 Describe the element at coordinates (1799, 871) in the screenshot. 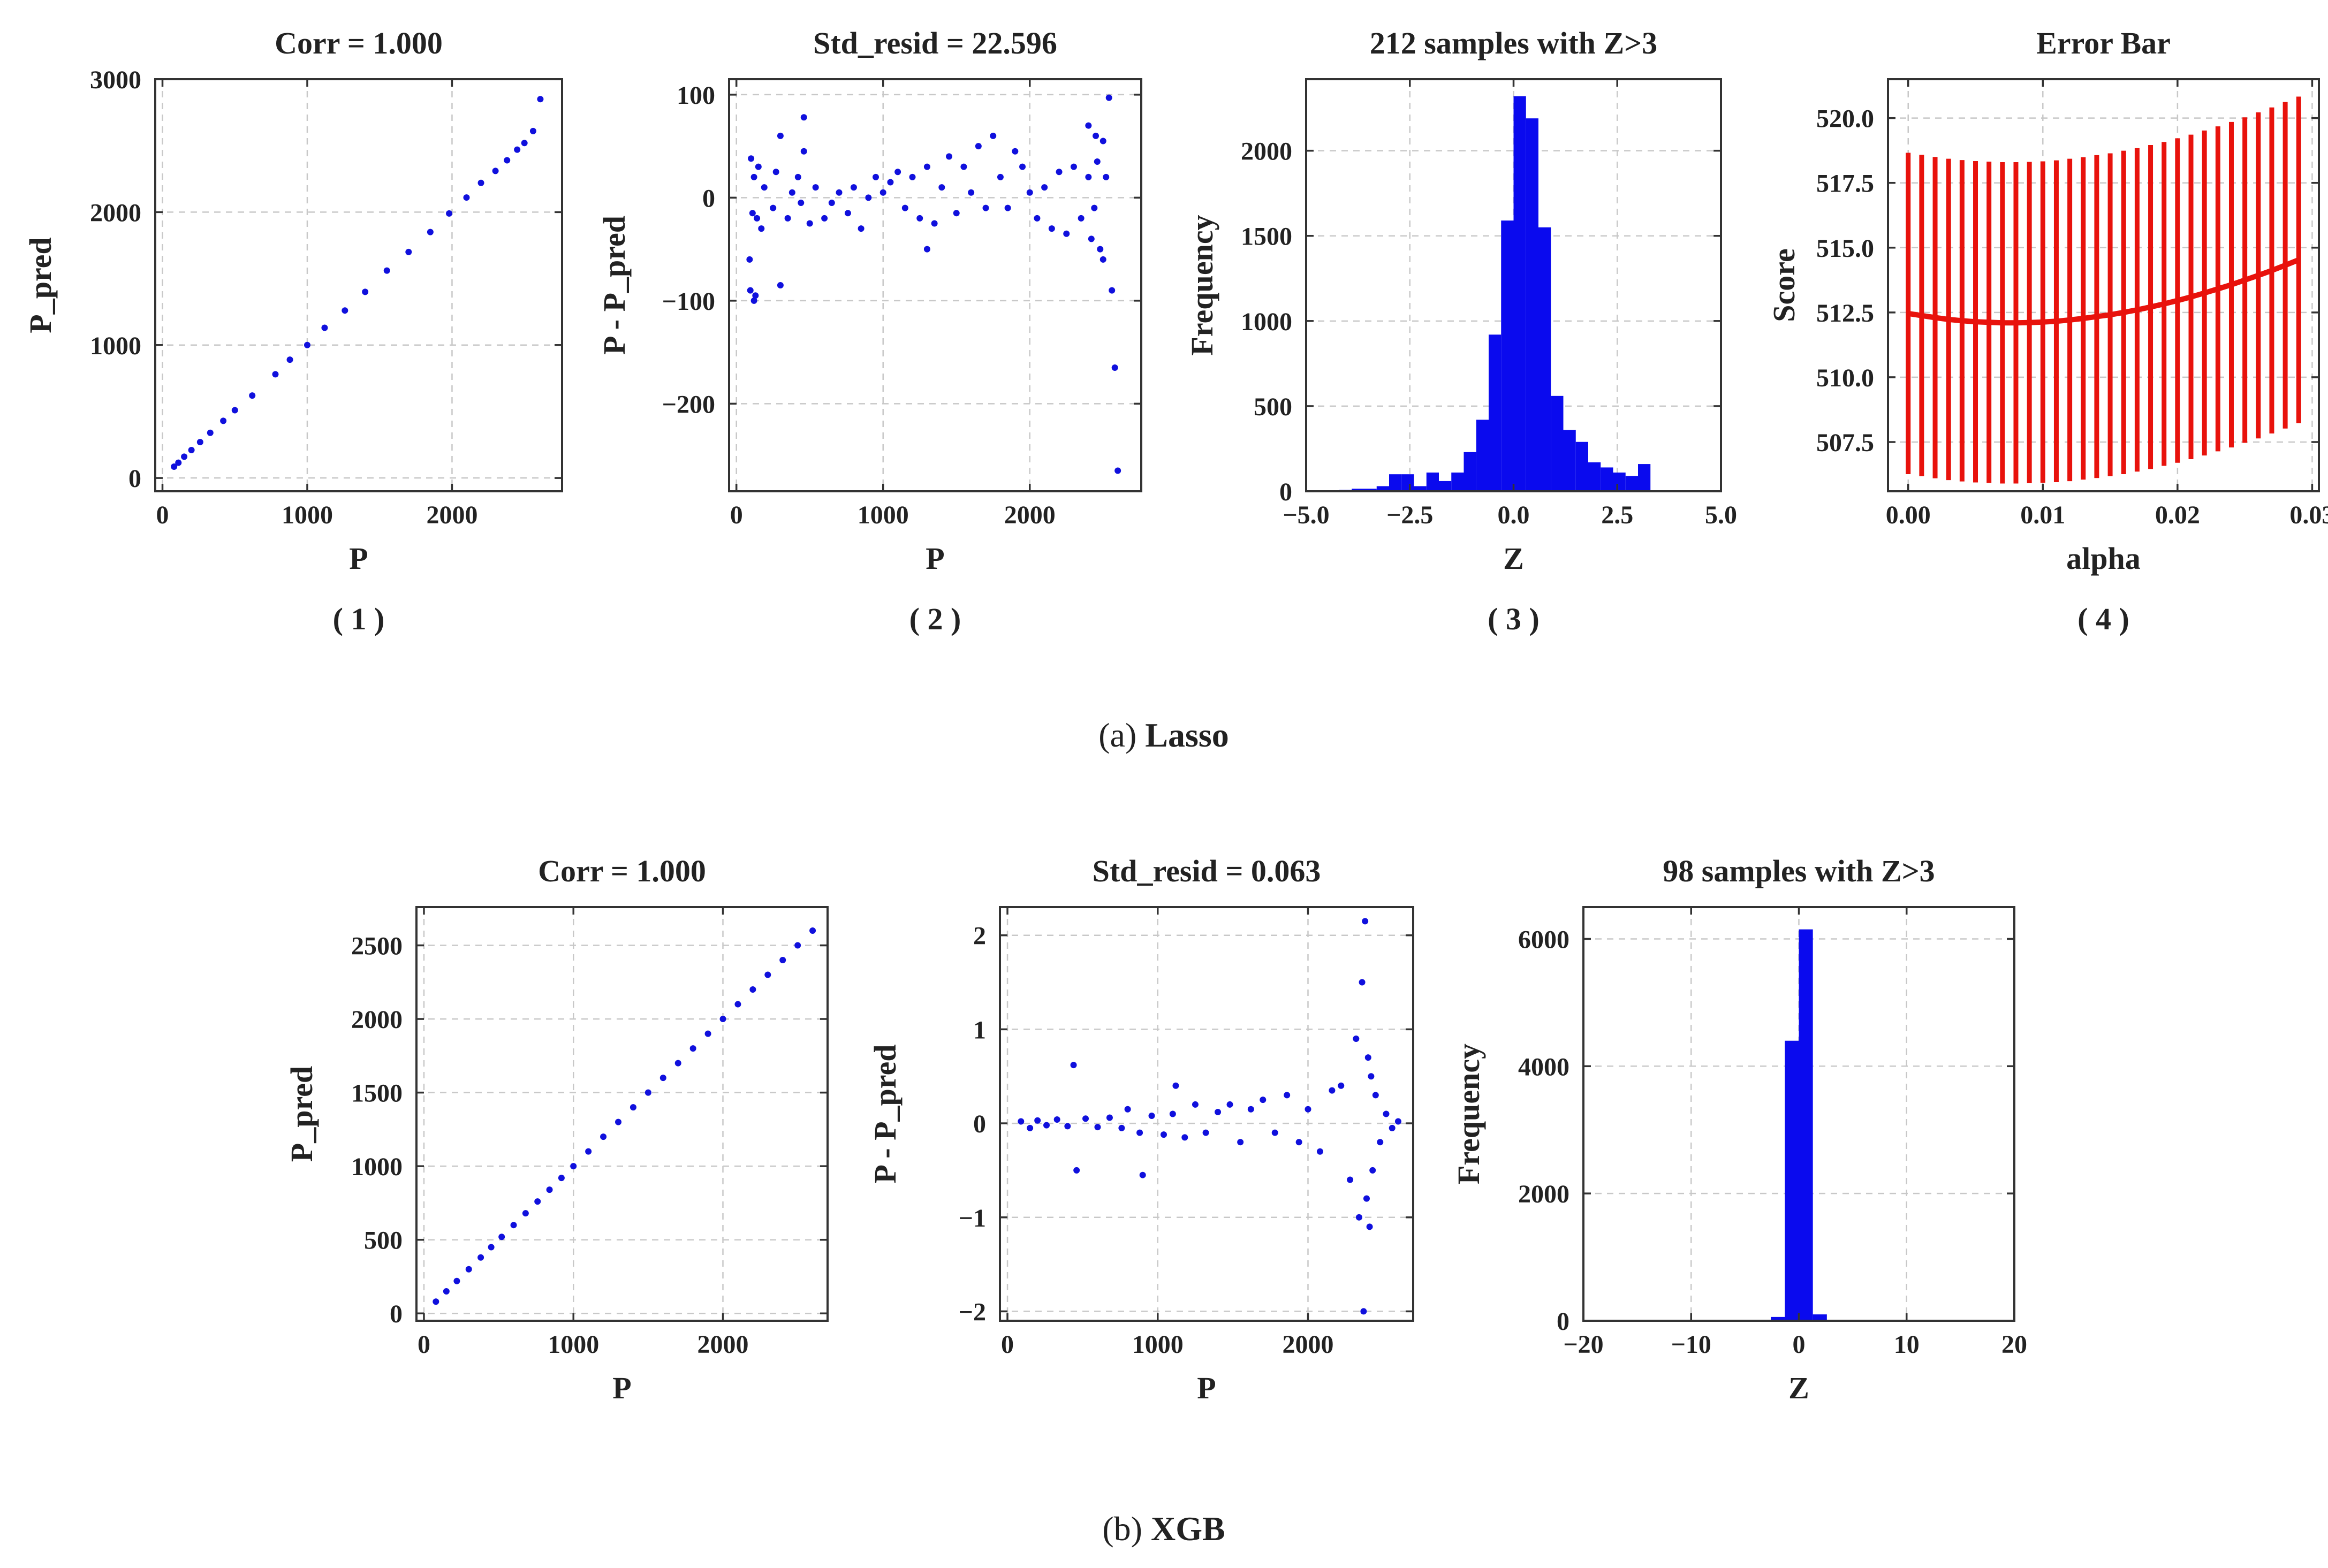

I see `plot-title: 98 samples with Z>3` at that location.